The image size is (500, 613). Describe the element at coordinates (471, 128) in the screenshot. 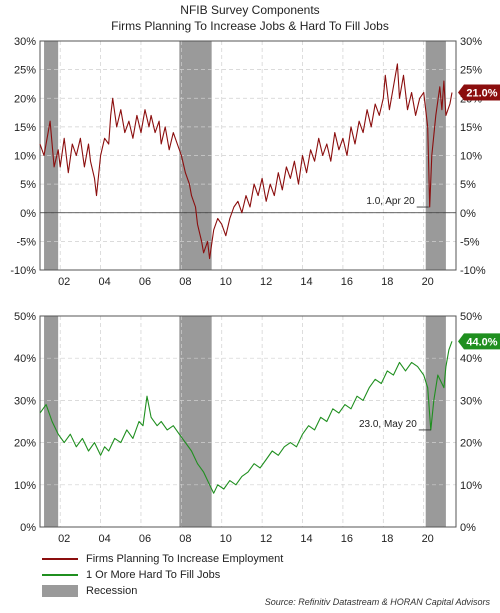

I see `y-tick-label-right: 15%` at that location.